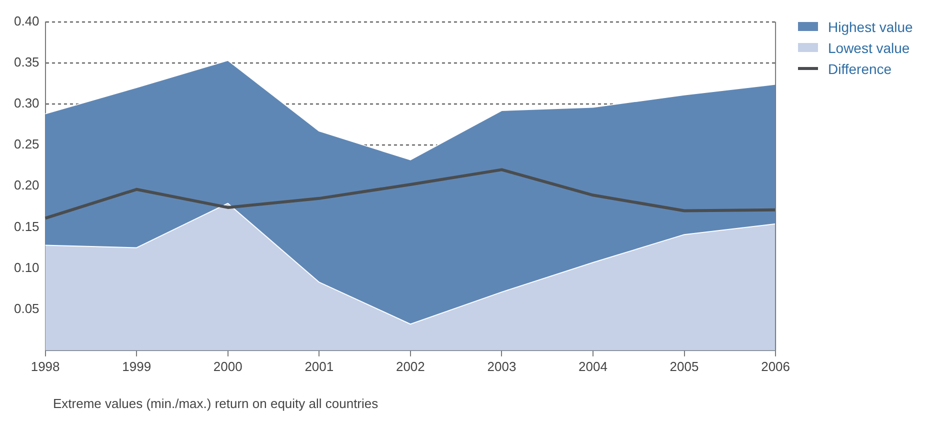 The image size is (936, 423). Describe the element at coordinates (27, 267) in the screenshot. I see `y-tick-label: 0.10` at that location.